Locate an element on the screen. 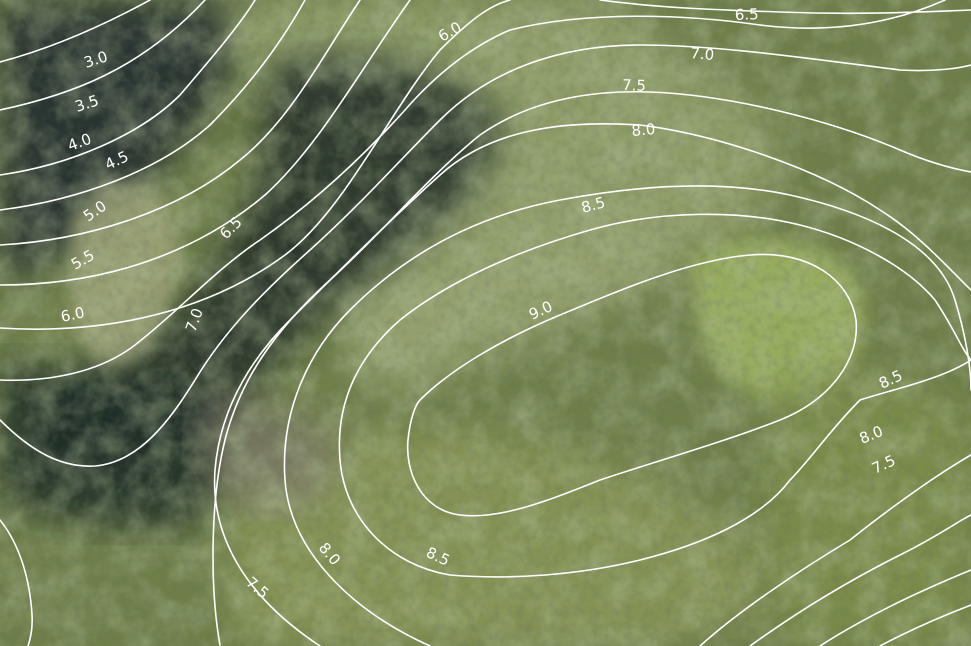 This screenshot has width=971, height=646. contour-label: 7.0 is located at coordinates (702, 54).